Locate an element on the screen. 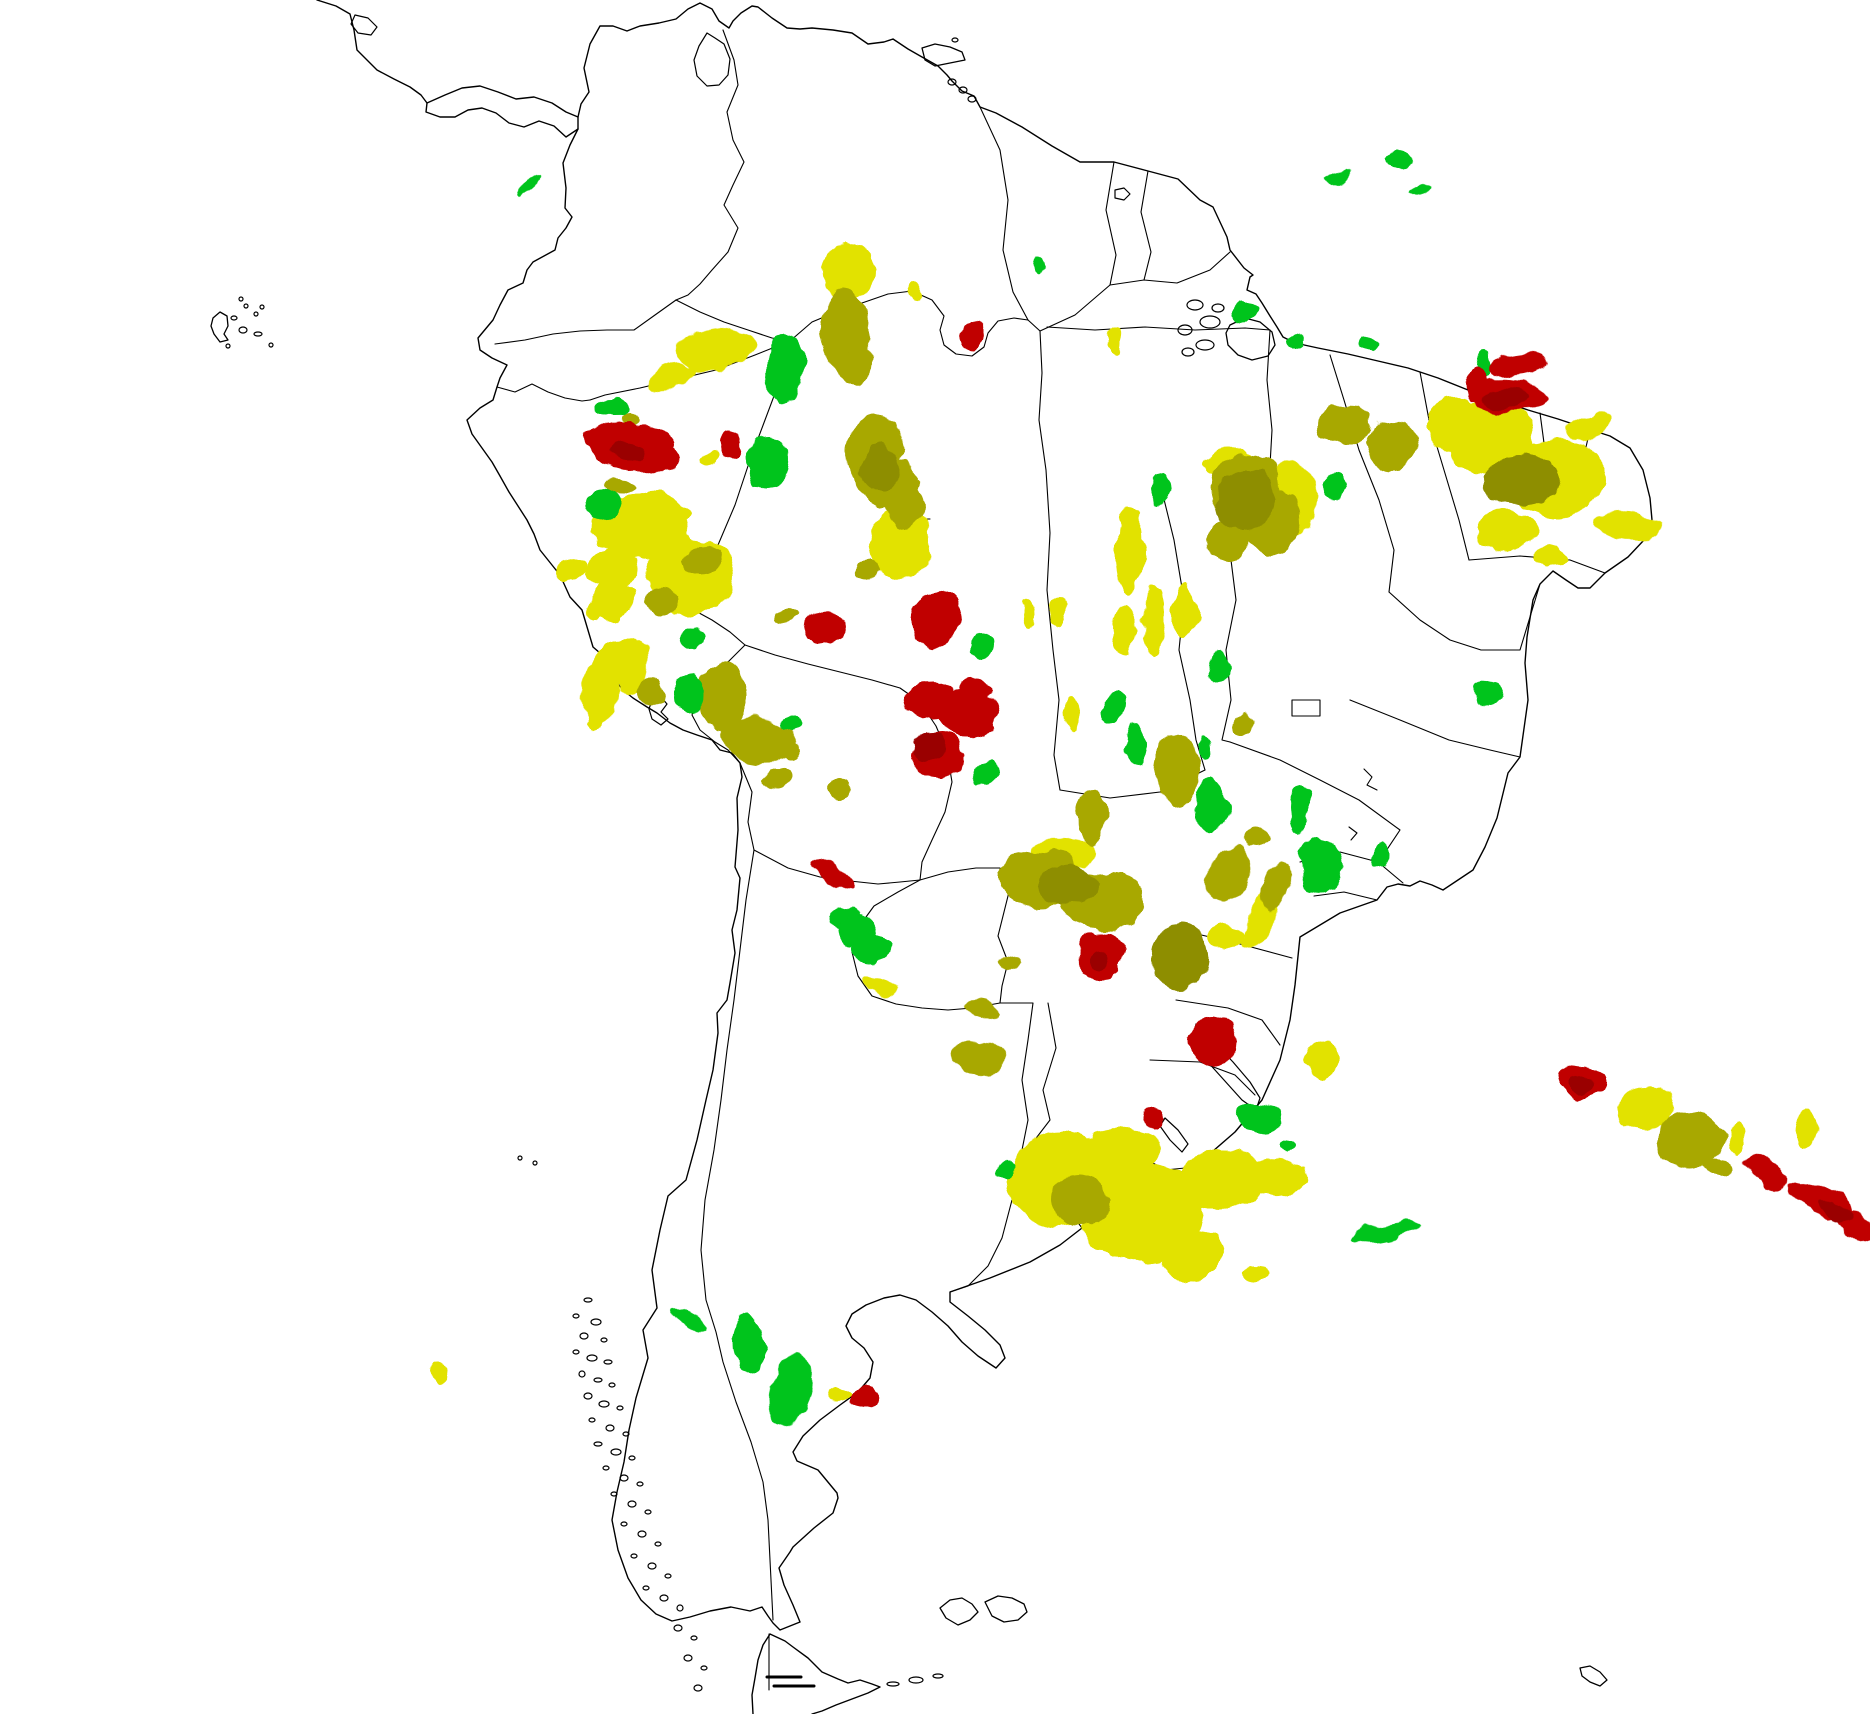  coastline-central-america-pacific is located at coordinates (447, 69).